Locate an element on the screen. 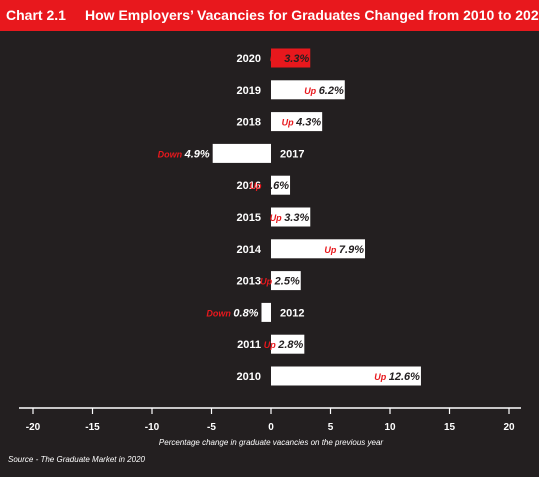 The height and width of the screenshot is (477, 539). x-tick-label-0: 0 is located at coordinates (271, 427).